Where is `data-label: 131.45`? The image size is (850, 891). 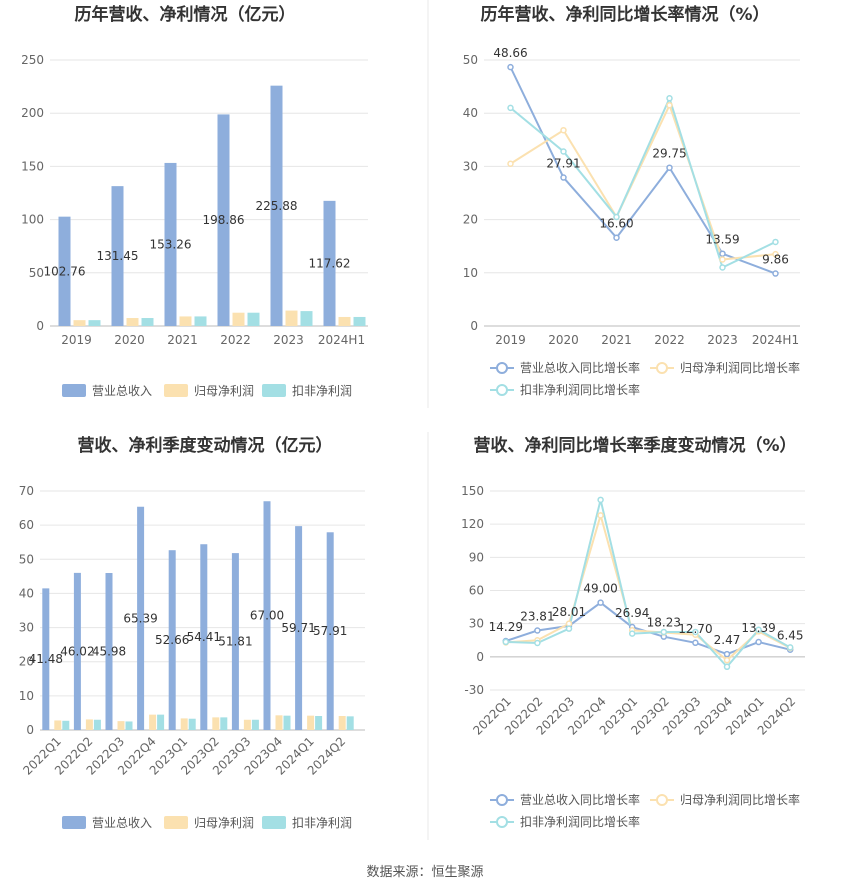 data-label: 131.45 is located at coordinates (118, 256).